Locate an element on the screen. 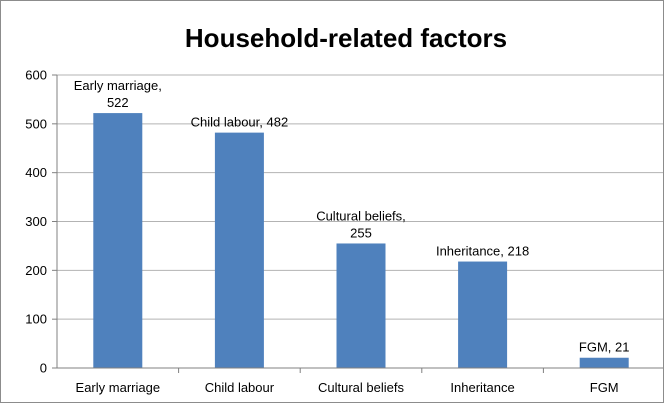 This screenshot has height=403, width=664. category-label: Early marriage is located at coordinates (118, 387).